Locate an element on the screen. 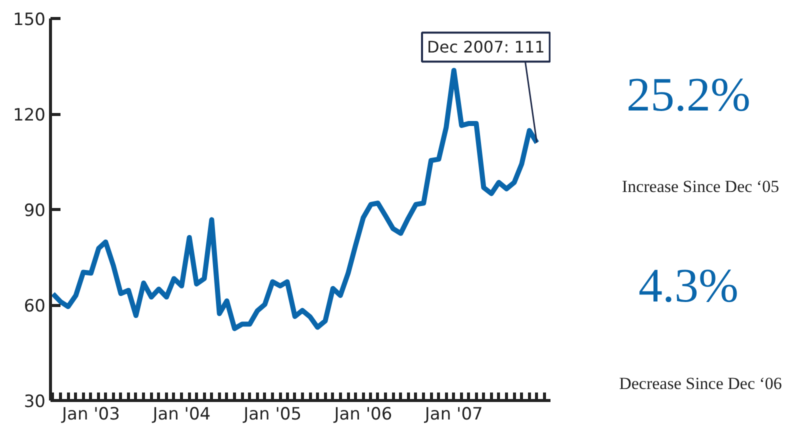 This screenshot has width=796, height=430. text: 4.3% is located at coordinates (688, 285).